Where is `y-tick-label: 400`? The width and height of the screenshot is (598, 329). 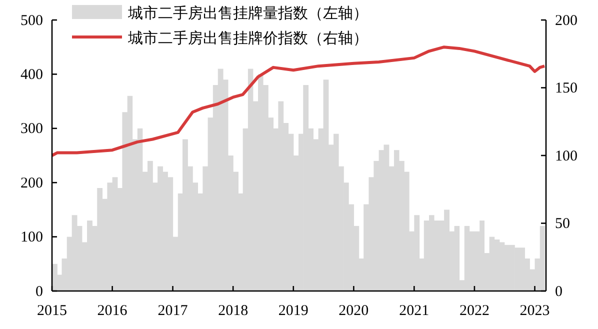
y-tick-label: 400 is located at coordinates (31, 75).